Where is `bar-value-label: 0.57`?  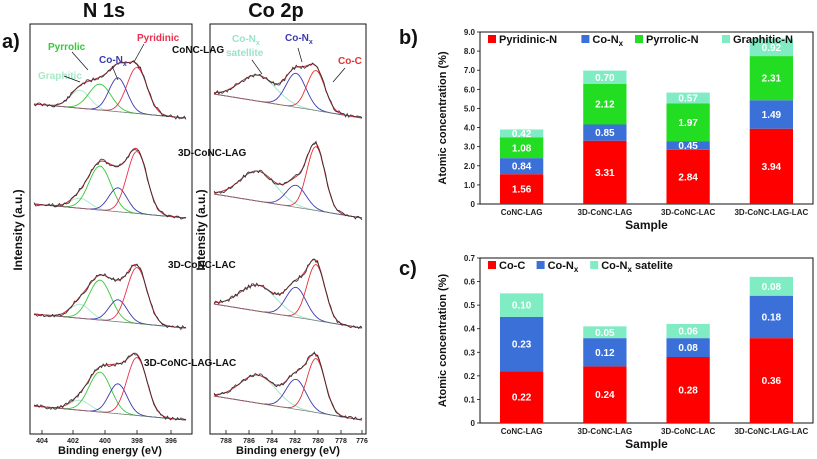 bar-value-label: 0.57 is located at coordinates (688, 99).